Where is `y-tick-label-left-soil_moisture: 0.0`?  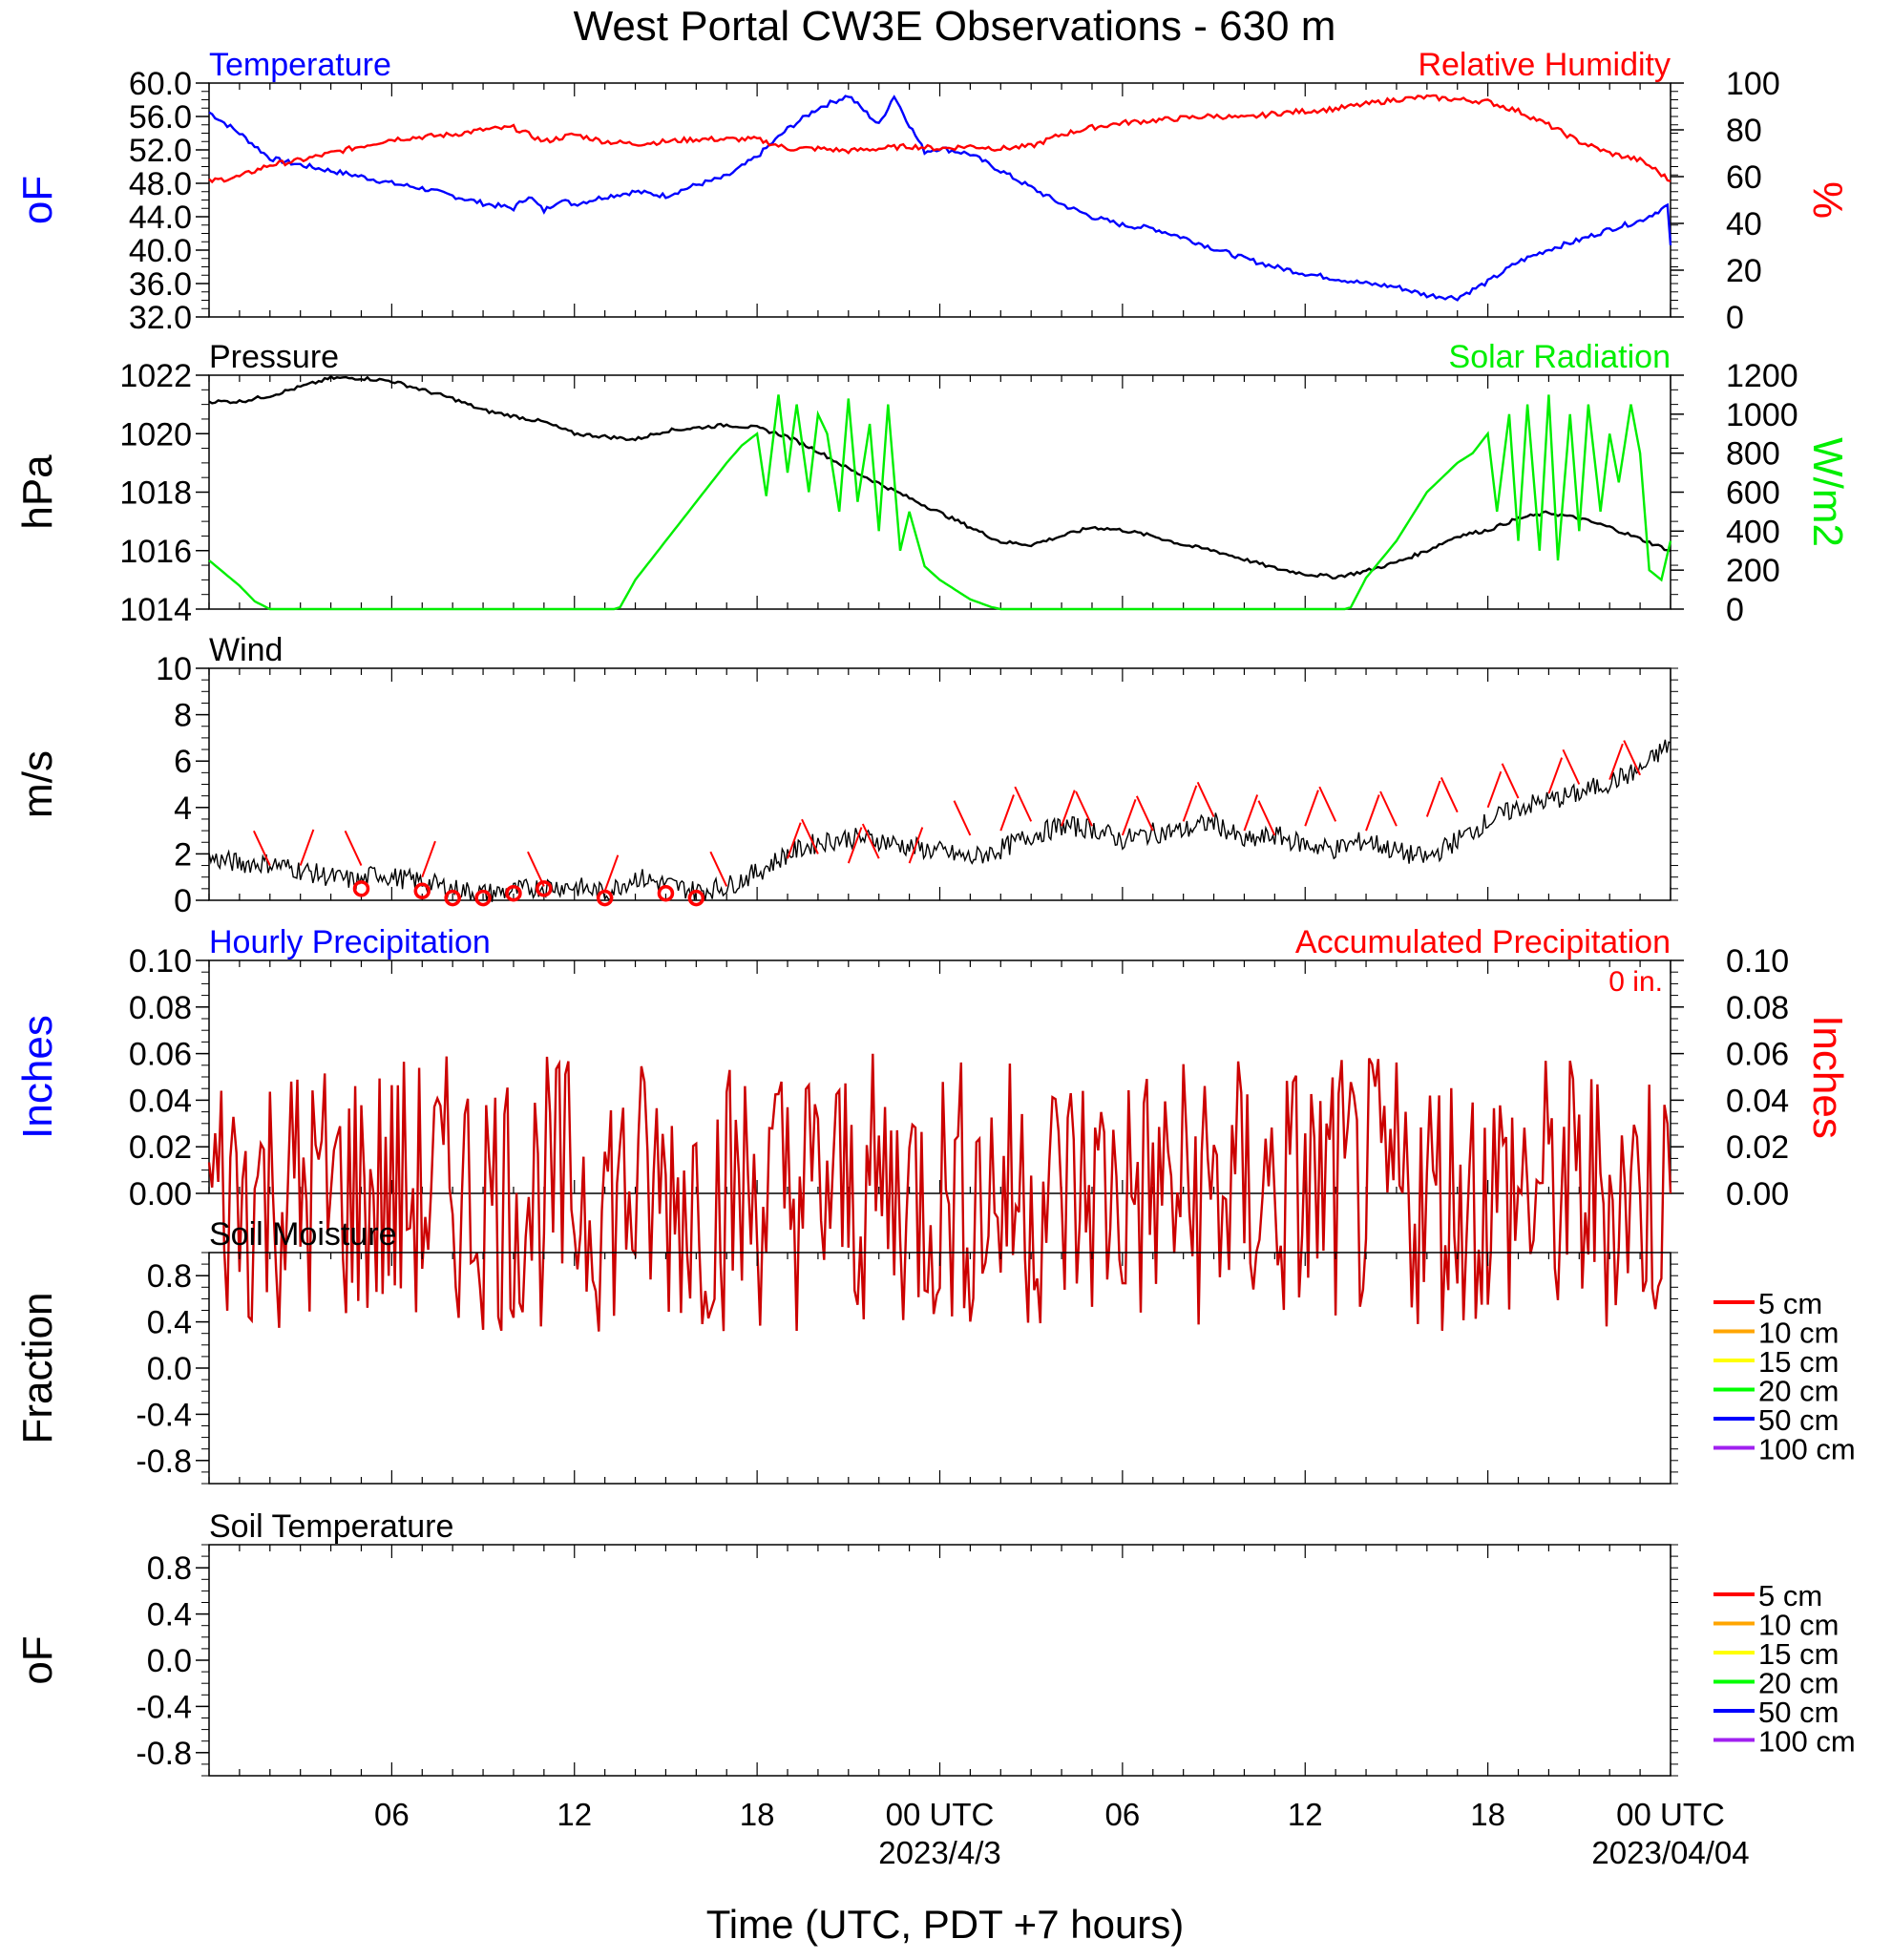
y-tick-label-left-soil_moisture: 0.0 is located at coordinates (169, 1369).